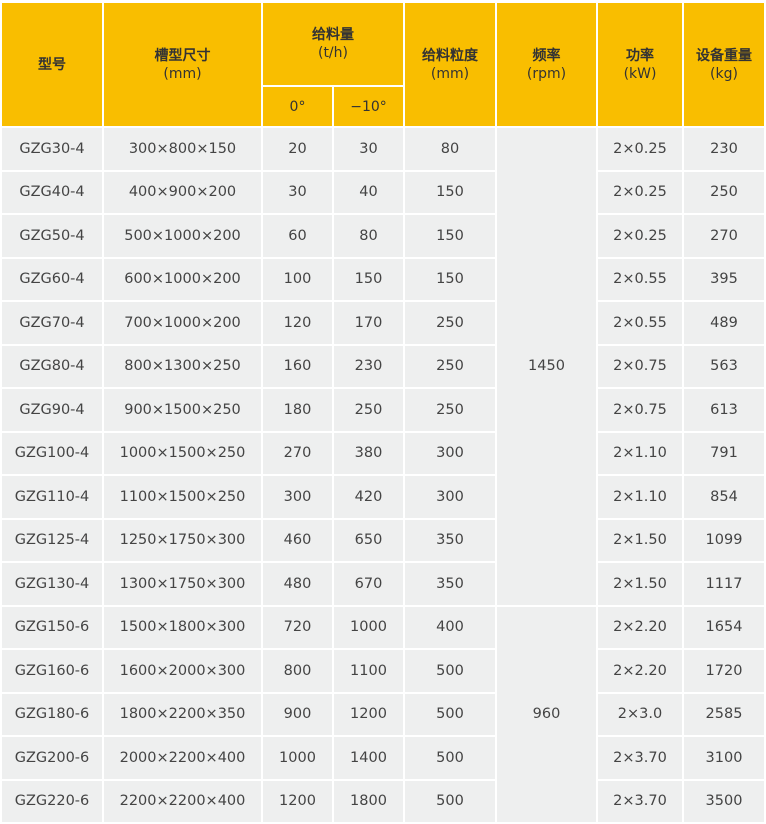 The width and height of the screenshot is (766, 824). What do you see at coordinates (297, 453) in the screenshot?
I see `cell-capacity-0: 270` at bounding box center [297, 453].